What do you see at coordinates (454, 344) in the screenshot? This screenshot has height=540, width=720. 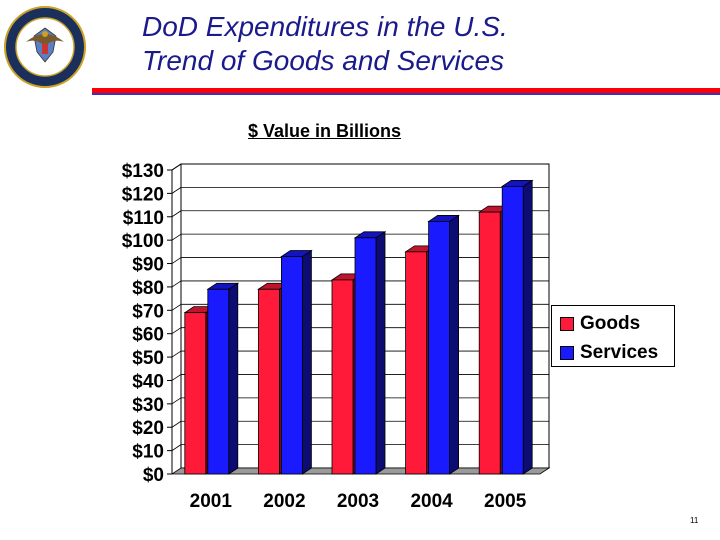 I see `bar-side-services-2004` at bounding box center [454, 344].